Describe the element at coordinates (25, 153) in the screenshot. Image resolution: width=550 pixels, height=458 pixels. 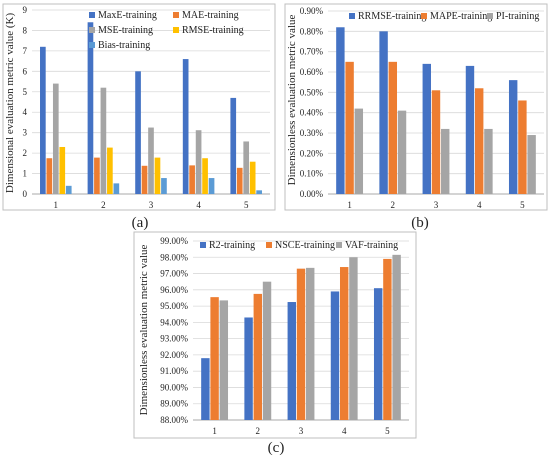
I see `panel-a-y-tick-label: 2` at that location.